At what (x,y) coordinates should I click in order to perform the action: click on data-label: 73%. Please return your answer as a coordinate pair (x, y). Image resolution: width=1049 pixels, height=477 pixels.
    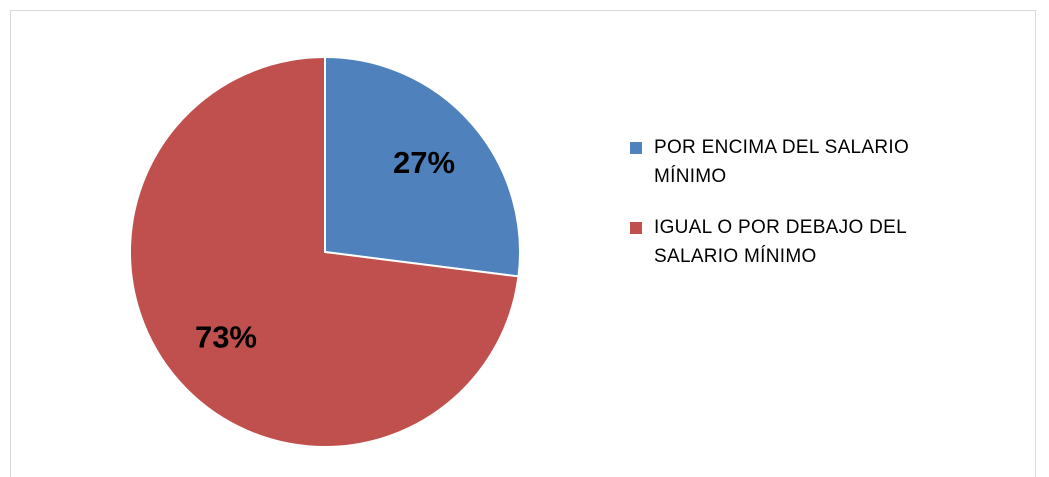
    Looking at the image, I should click on (226, 336).